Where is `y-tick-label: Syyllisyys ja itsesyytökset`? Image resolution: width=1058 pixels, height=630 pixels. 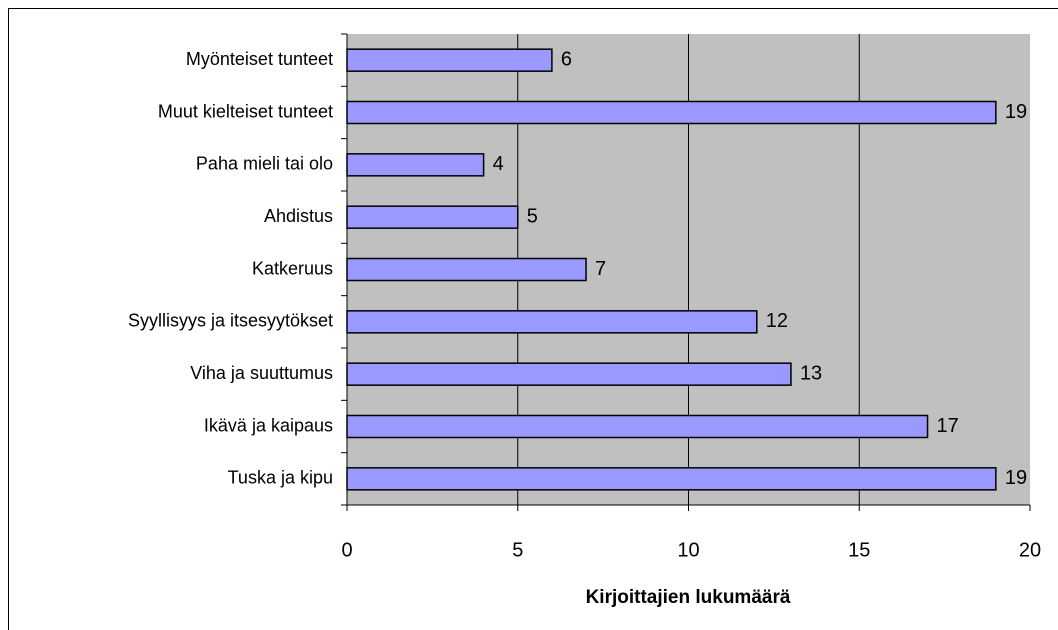 y-tick-label: Syyllisyys ja itsesyytökset is located at coordinates (230, 321).